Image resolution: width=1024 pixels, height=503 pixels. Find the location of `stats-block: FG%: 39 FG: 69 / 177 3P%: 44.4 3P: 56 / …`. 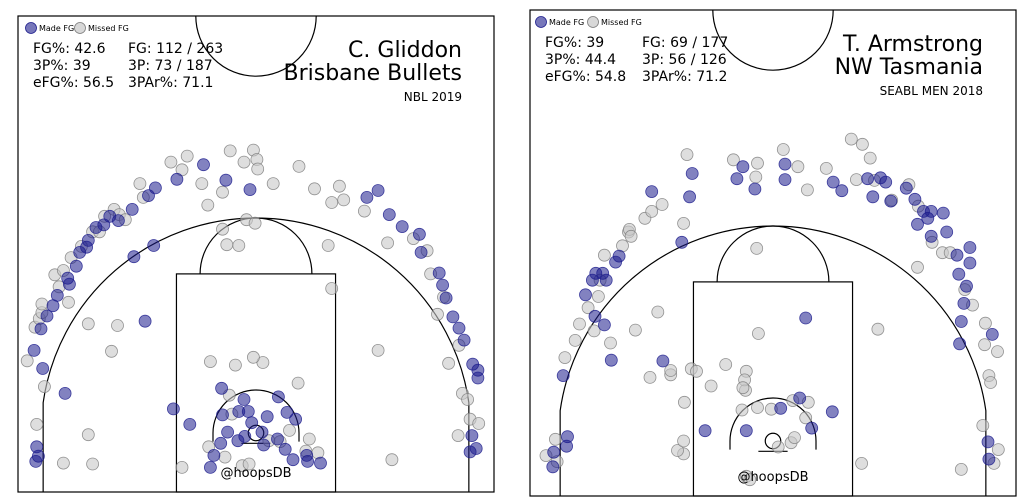

stats-block: FG%: 39 FG: 69 / 177 3P%: 44.4 3P: 56 / … is located at coordinates (636, 60).